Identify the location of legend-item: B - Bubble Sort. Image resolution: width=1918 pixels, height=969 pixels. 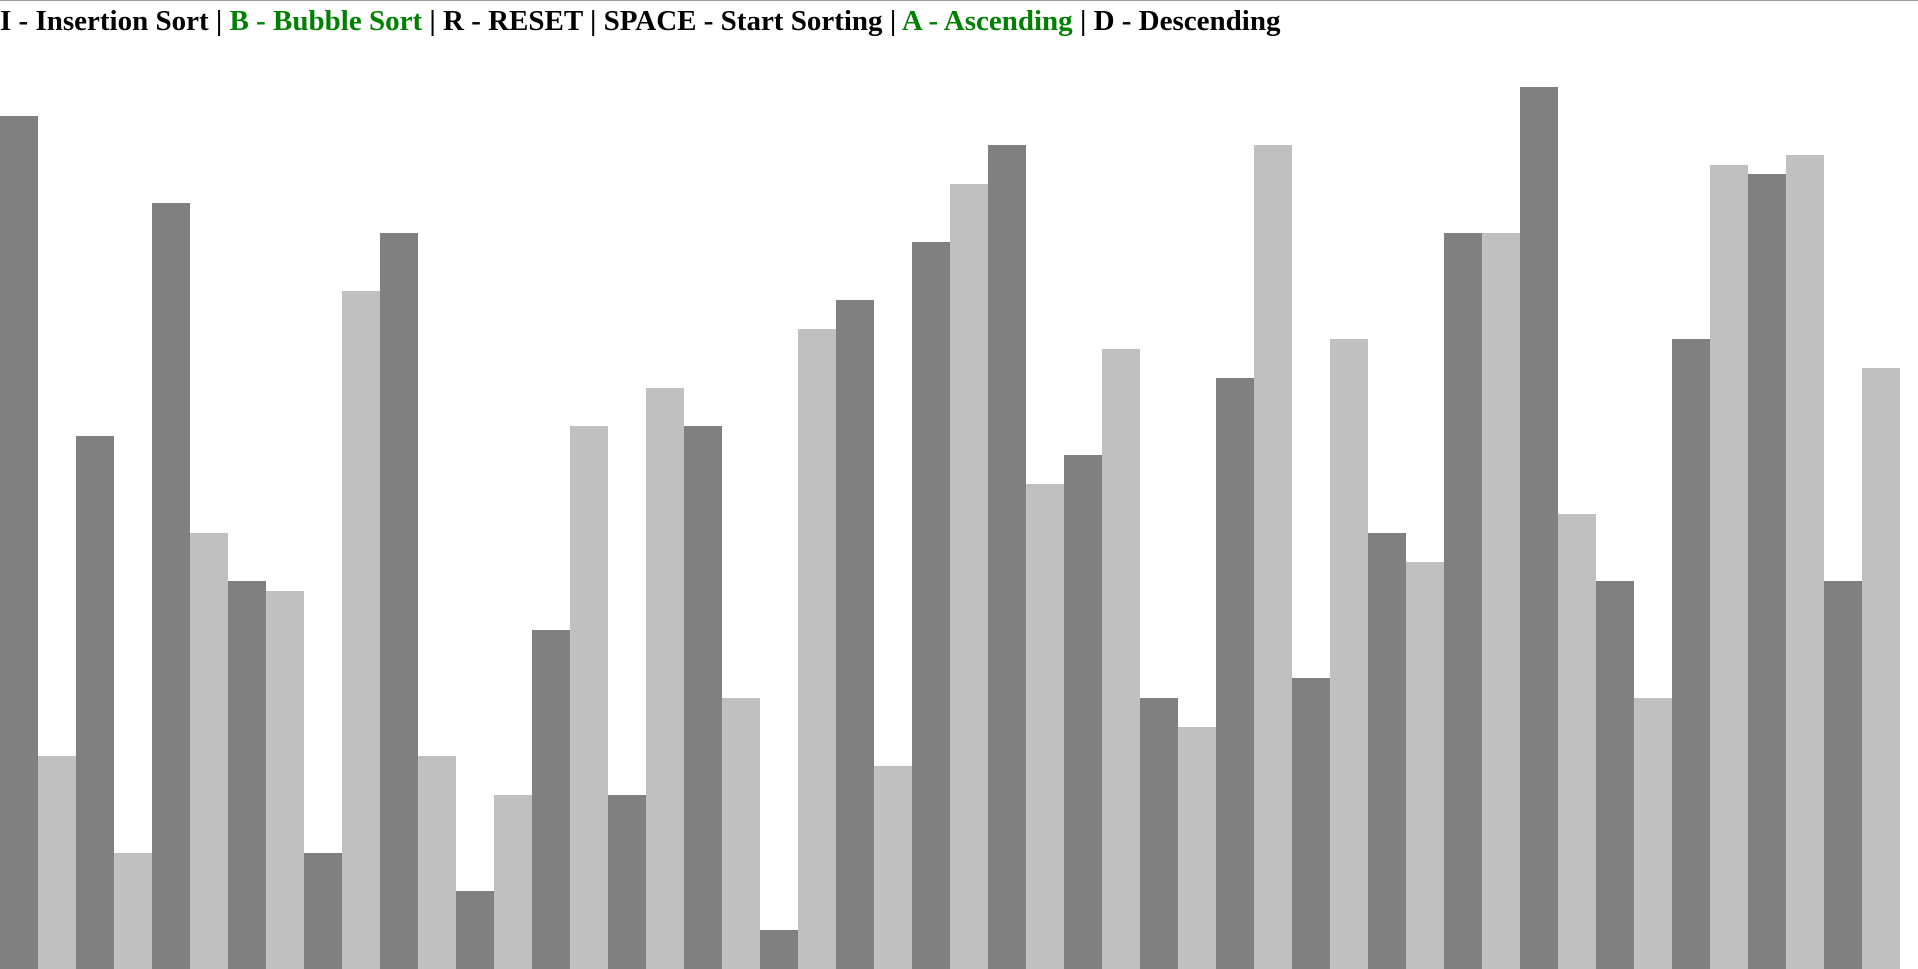
(326, 21).